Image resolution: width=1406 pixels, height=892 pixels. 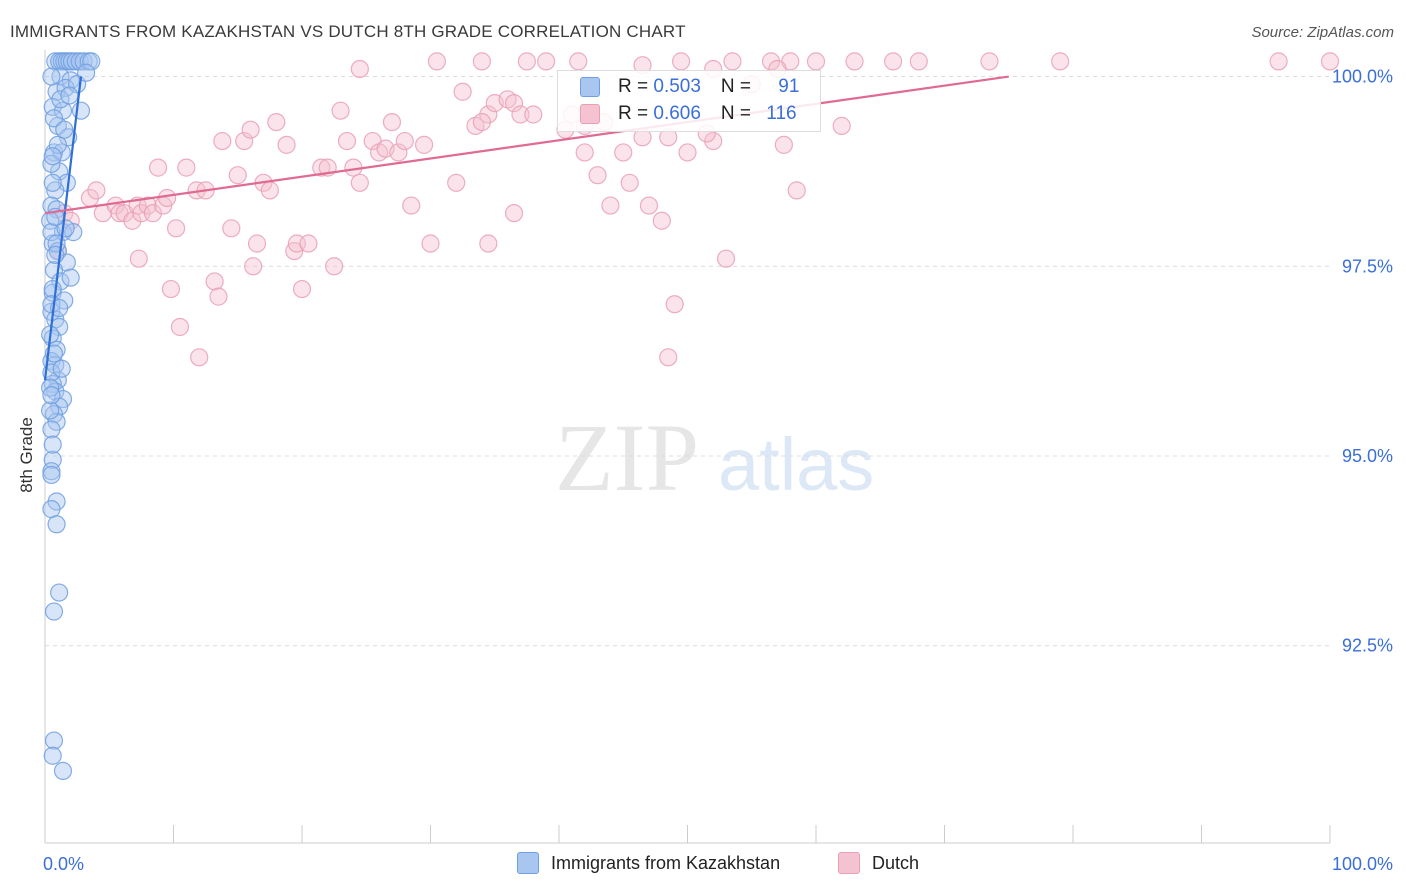 What do you see at coordinates (26, 455) in the screenshot?
I see `y-axis-label: 8th Grade` at bounding box center [26, 455].